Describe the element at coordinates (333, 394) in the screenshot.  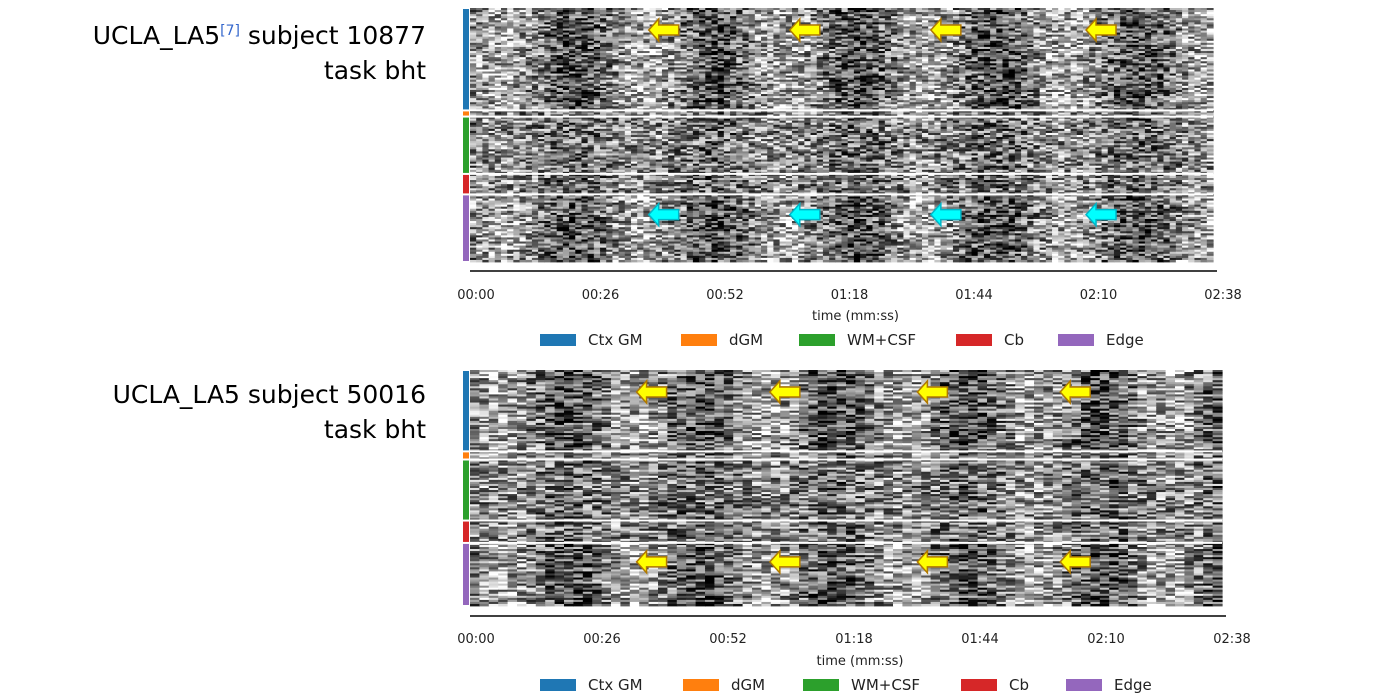
I see `panel-2-subject: subject 50016` at that location.